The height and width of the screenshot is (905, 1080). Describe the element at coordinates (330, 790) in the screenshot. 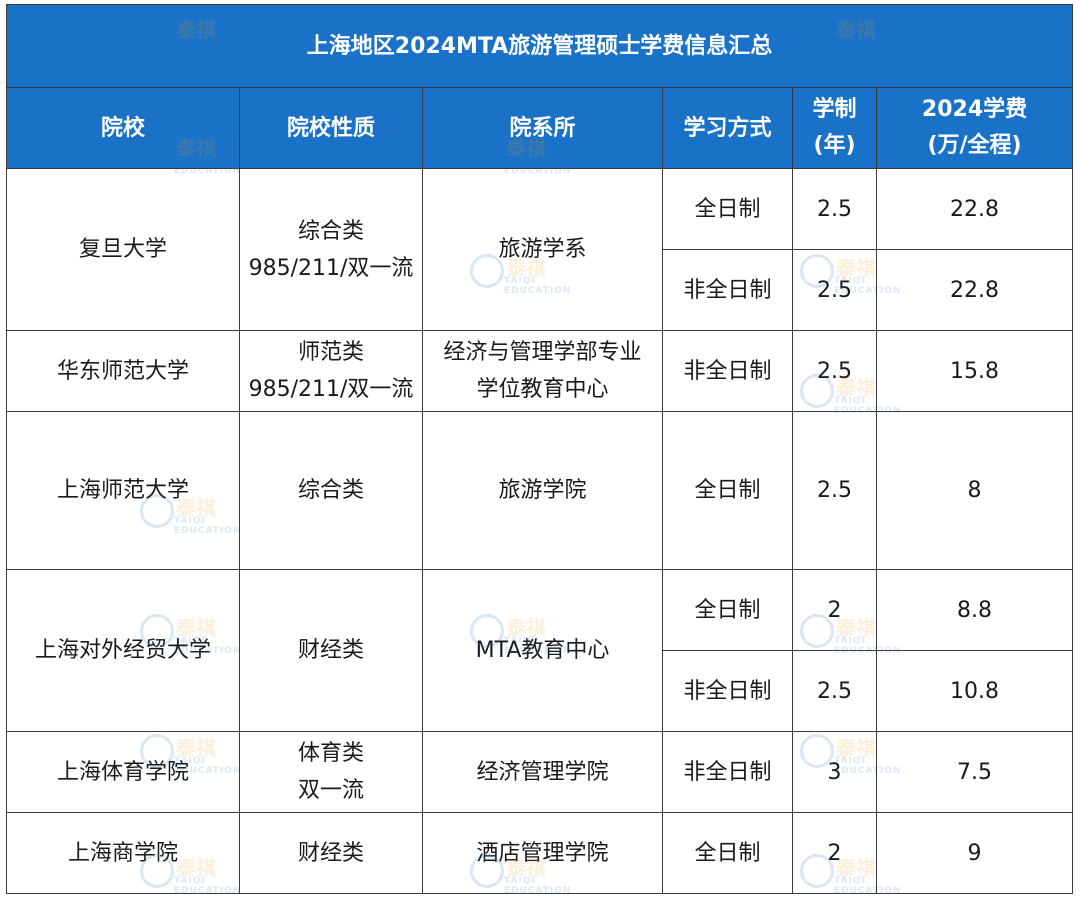

I see `nature-line2: 双一流` at that location.